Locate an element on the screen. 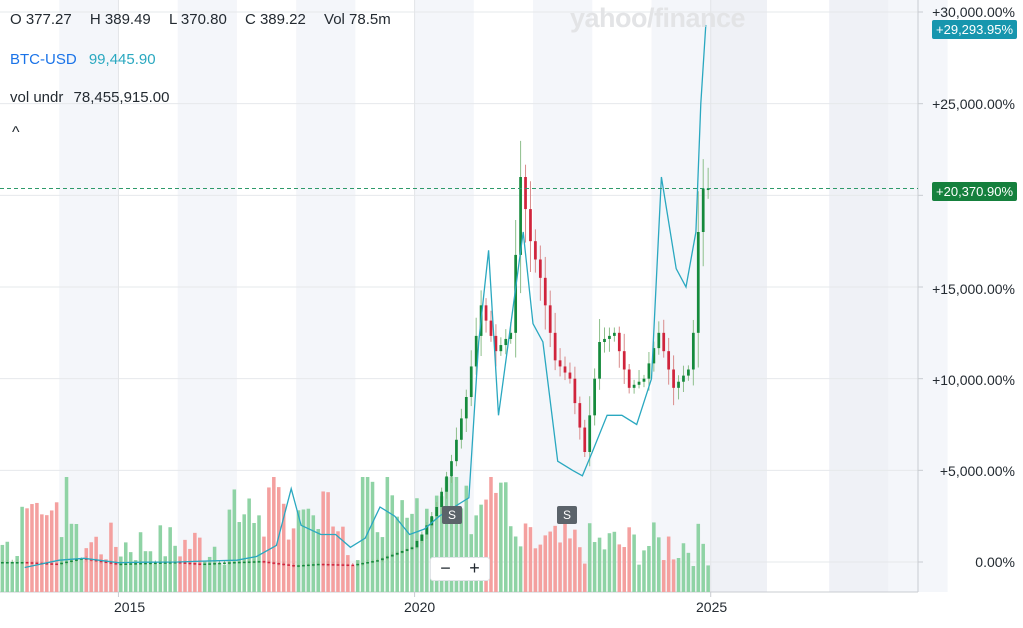  comparison-symbol: BTC-USD is located at coordinates (43, 59).